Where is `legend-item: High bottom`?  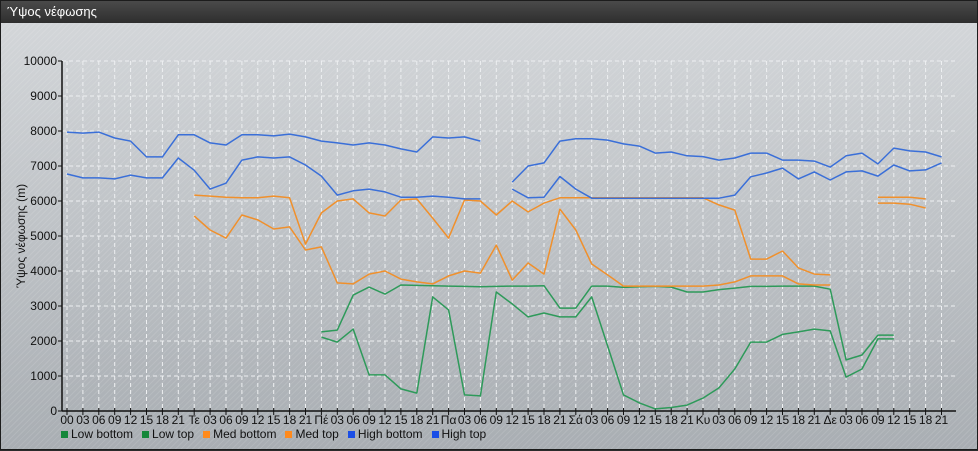 legend-item: High bottom is located at coordinates (385, 434).